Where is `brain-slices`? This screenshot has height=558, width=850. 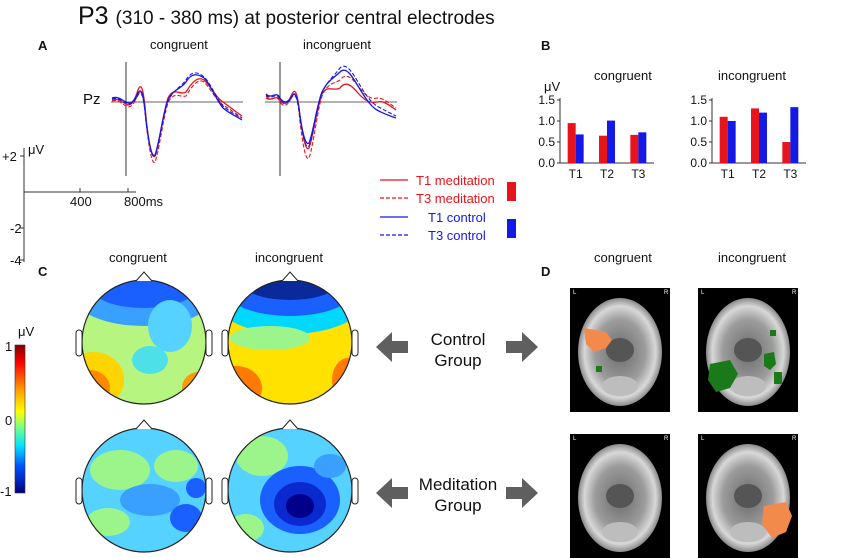
brain-slices is located at coordinates (684, 423).